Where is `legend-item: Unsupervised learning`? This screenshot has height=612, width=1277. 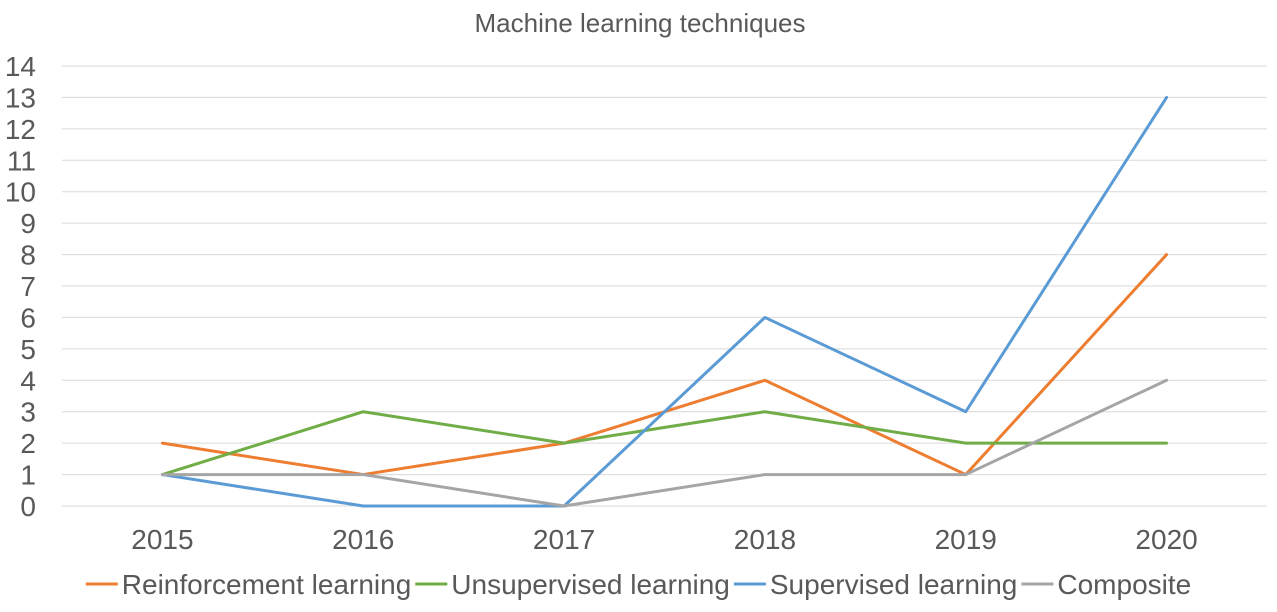
legend-item: Unsupervised learning is located at coordinates (572, 584).